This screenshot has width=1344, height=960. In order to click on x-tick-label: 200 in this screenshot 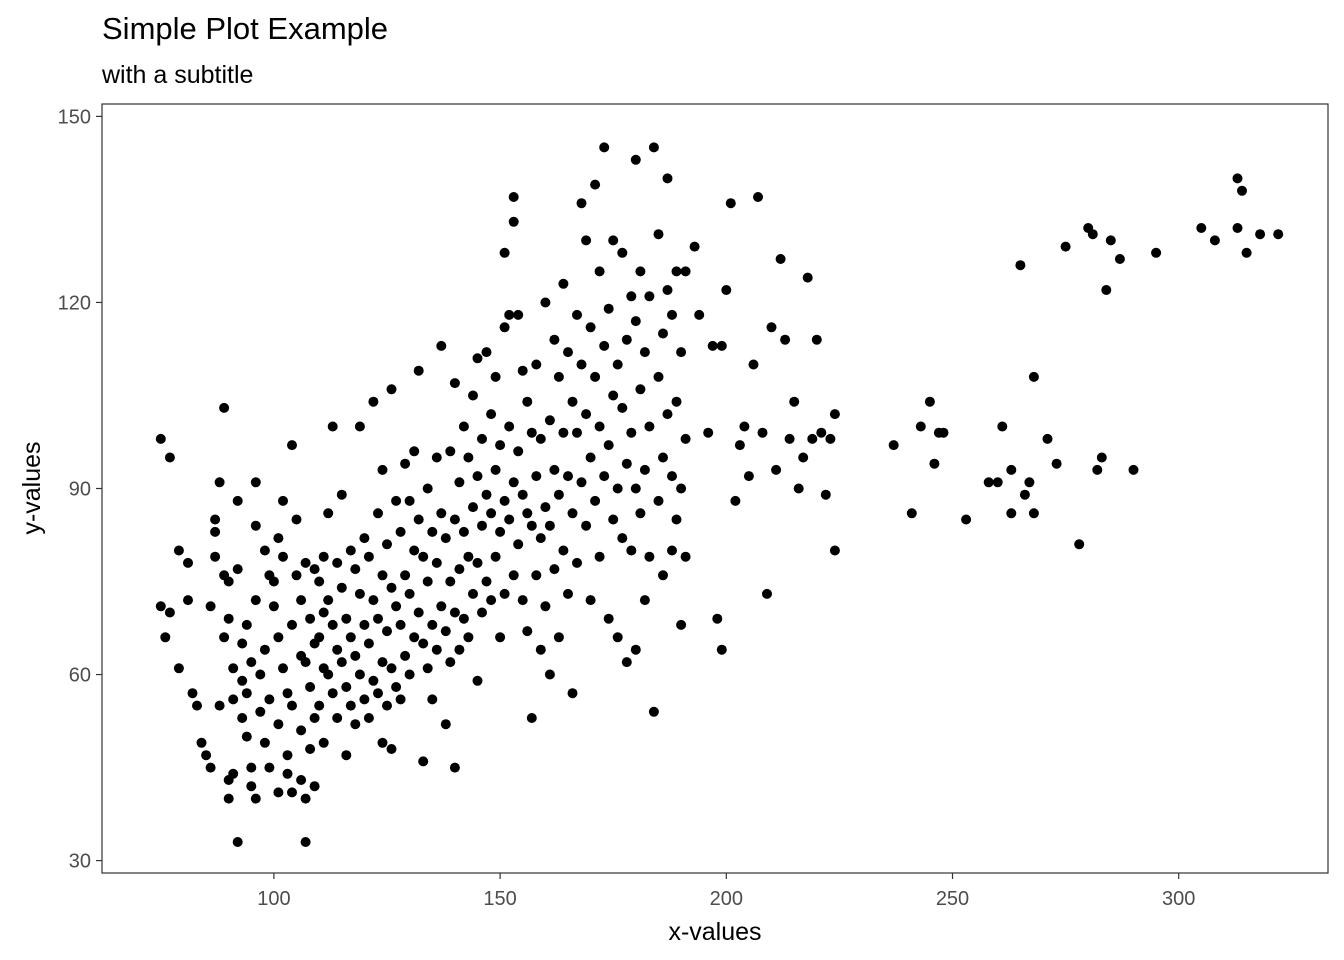, I will do `click(726, 899)`.